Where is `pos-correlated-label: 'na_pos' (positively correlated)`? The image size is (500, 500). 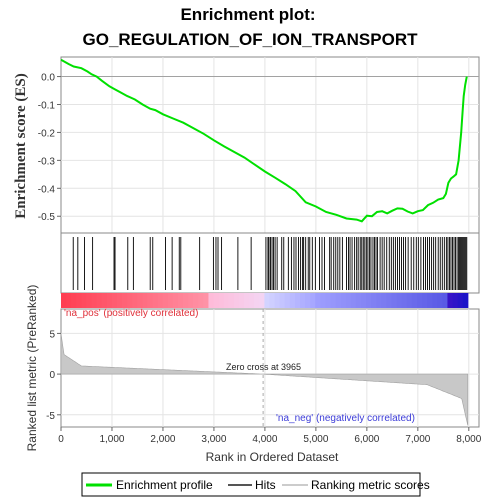 pos-correlated-label: 'na_pos' (positively correlated) is located at coordinates (131, 313).